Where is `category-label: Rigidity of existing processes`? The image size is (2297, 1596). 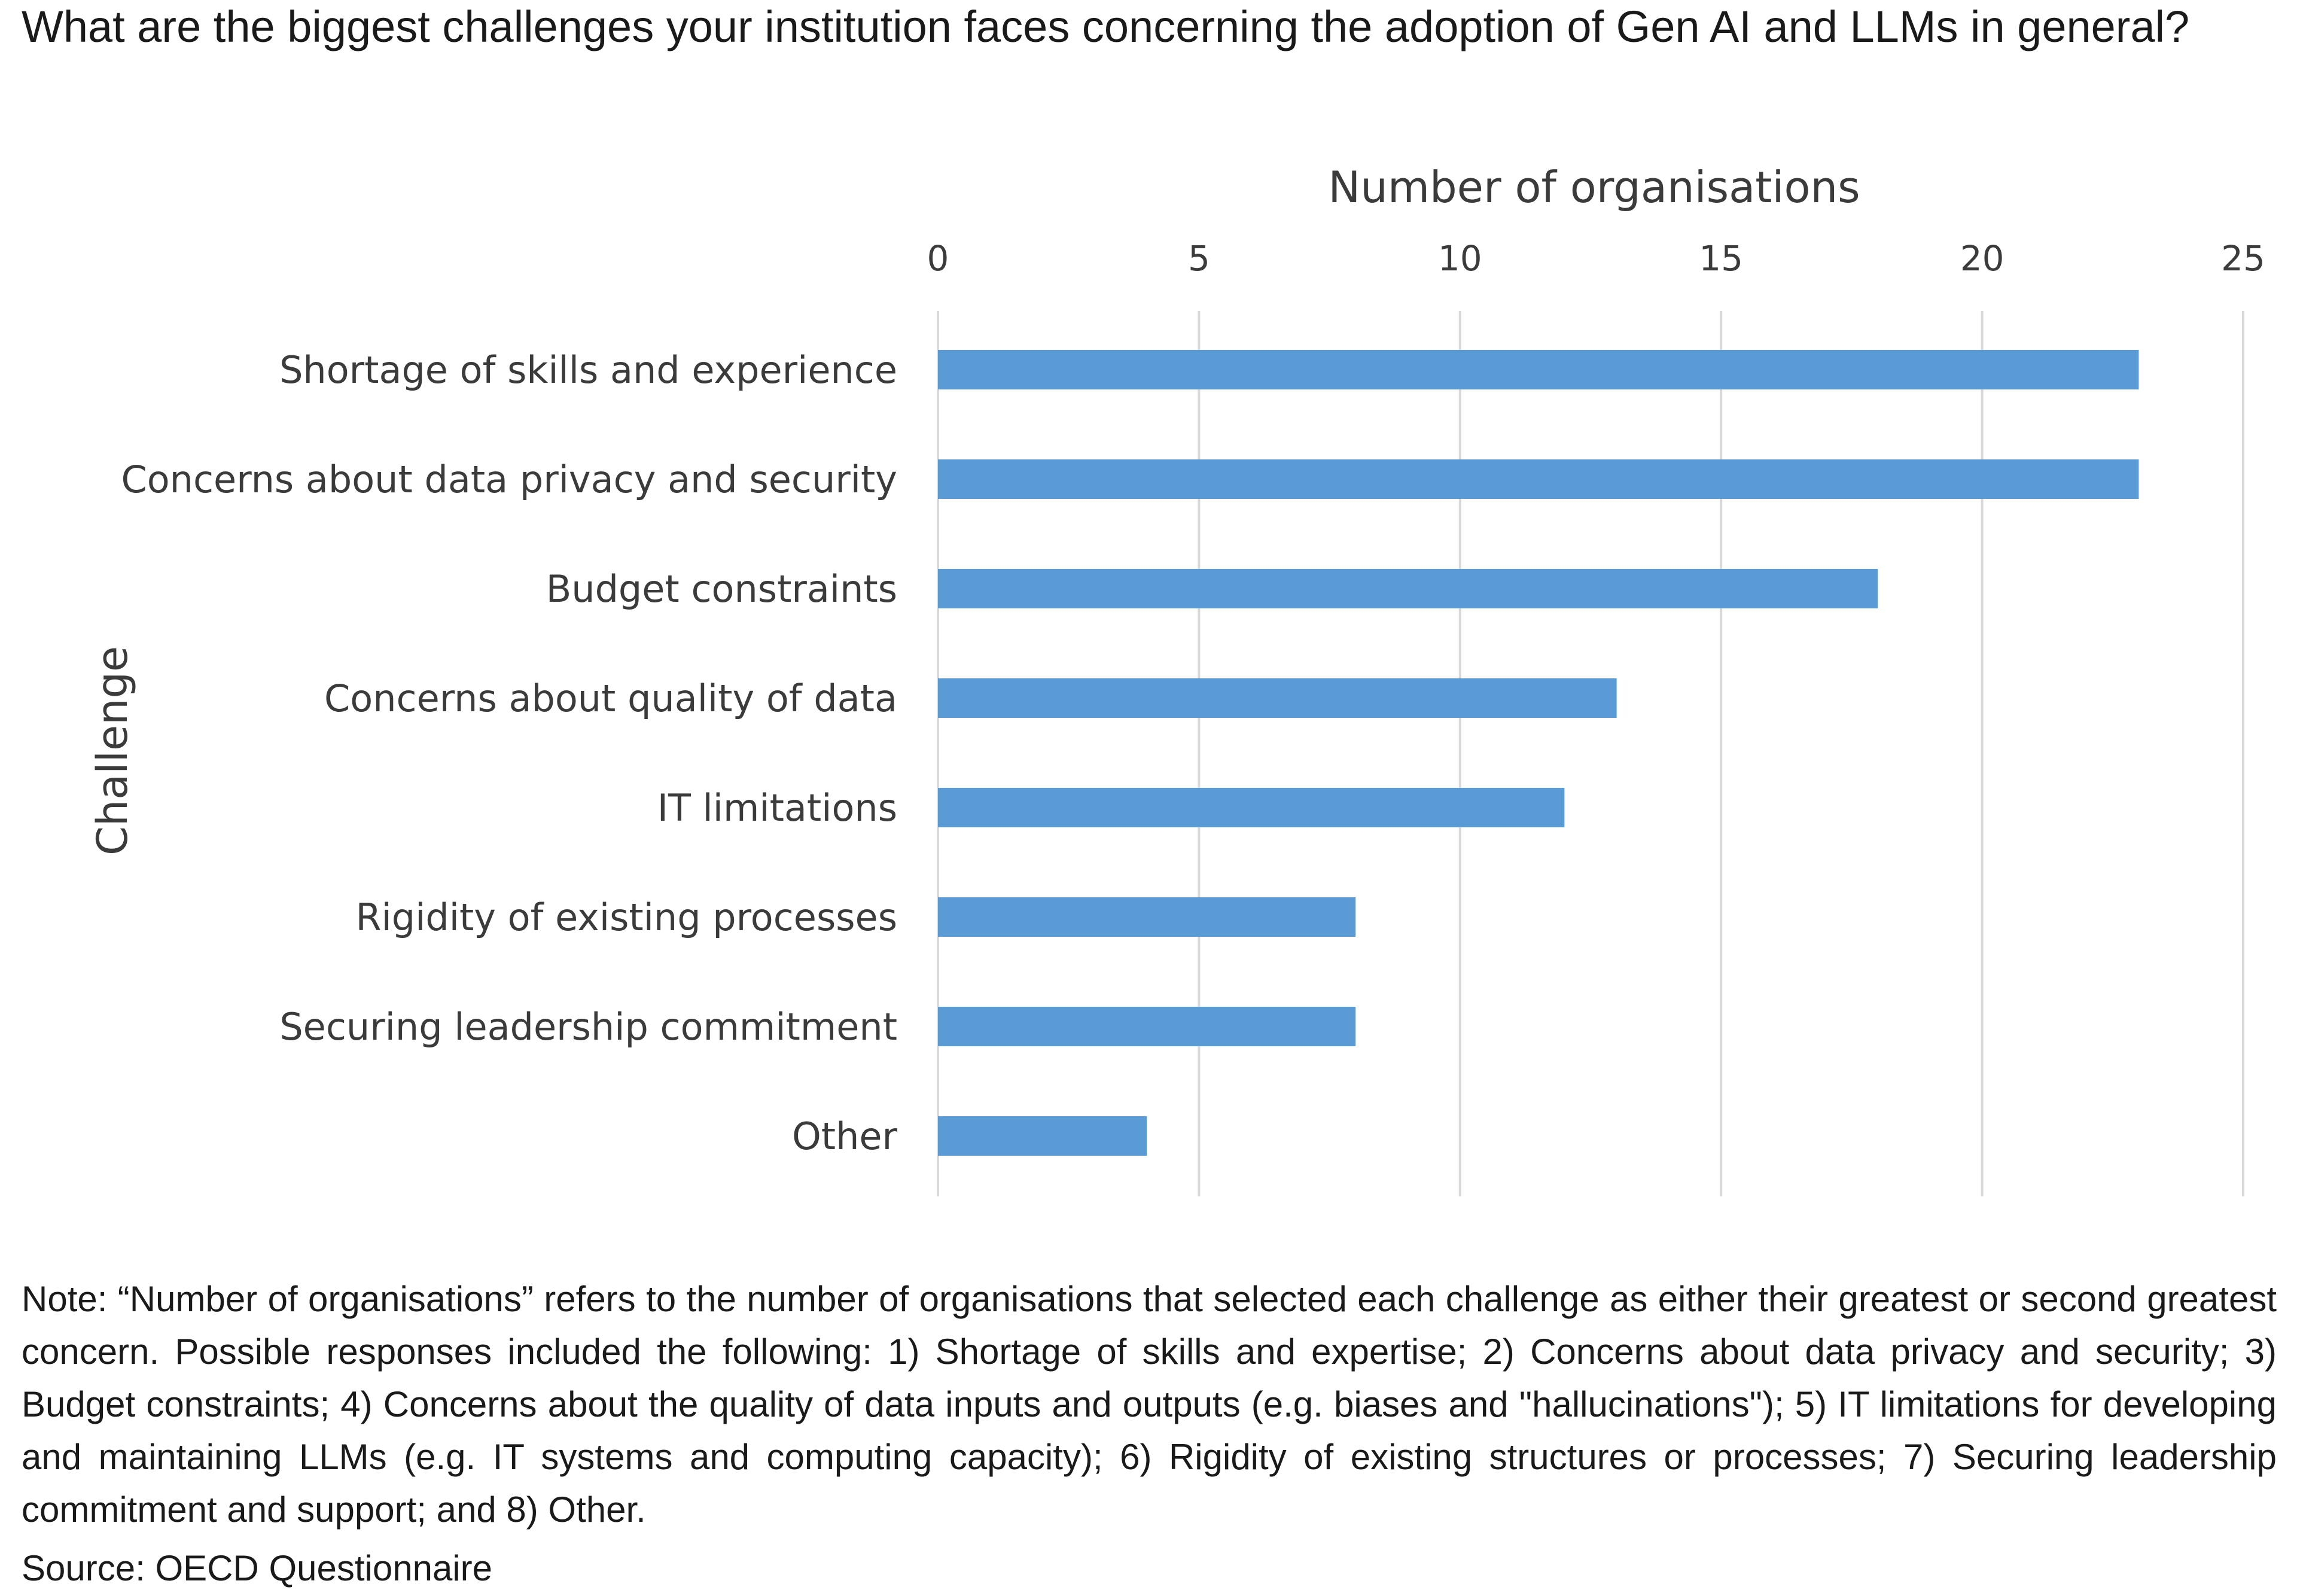
category-label: Rigidity of existing processes is located at coordinates (626, 918).